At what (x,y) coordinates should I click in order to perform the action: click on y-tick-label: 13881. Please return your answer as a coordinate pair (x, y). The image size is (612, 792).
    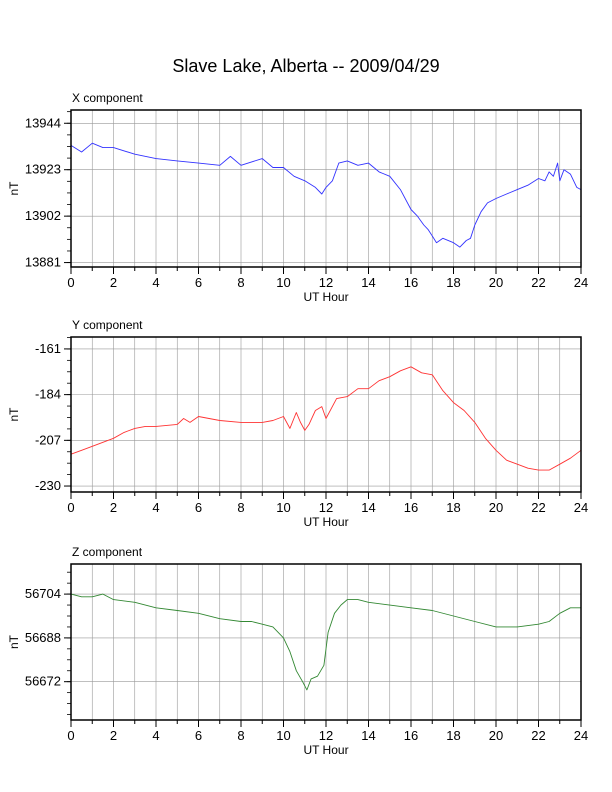
    Looking at the image, I should click on (43, 262).